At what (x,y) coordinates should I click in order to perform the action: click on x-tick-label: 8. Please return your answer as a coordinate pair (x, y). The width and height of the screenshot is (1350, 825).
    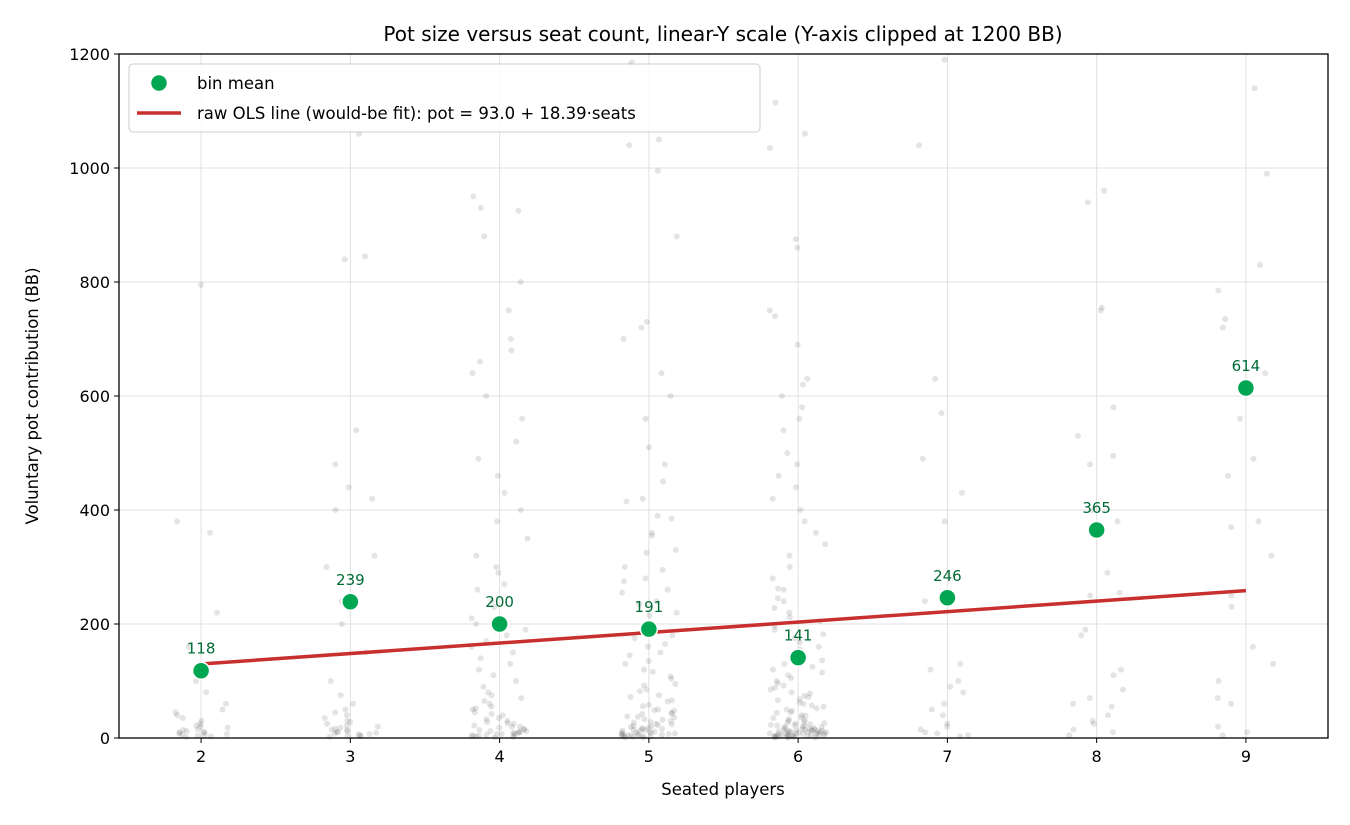
    Looking at the image, I should click on (1097, 756).